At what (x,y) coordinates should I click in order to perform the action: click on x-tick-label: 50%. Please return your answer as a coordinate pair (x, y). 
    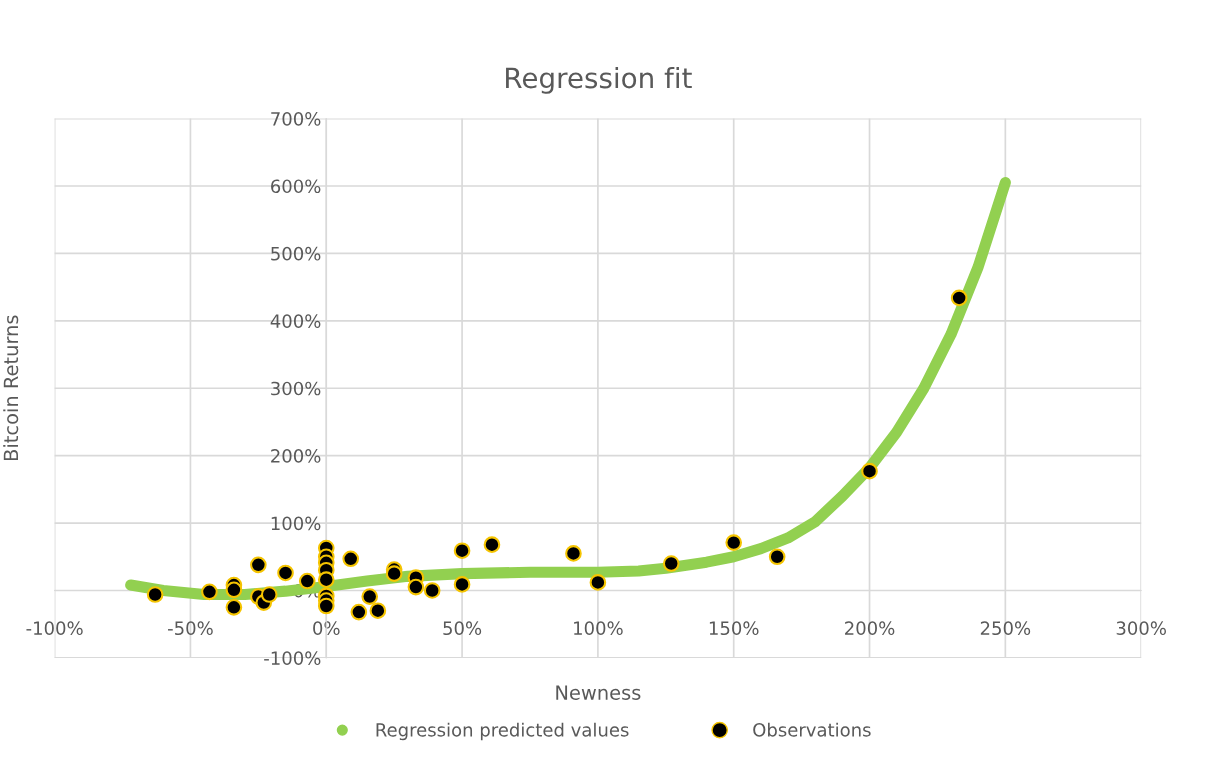
    Looking at the image, I should click on (462, 628).